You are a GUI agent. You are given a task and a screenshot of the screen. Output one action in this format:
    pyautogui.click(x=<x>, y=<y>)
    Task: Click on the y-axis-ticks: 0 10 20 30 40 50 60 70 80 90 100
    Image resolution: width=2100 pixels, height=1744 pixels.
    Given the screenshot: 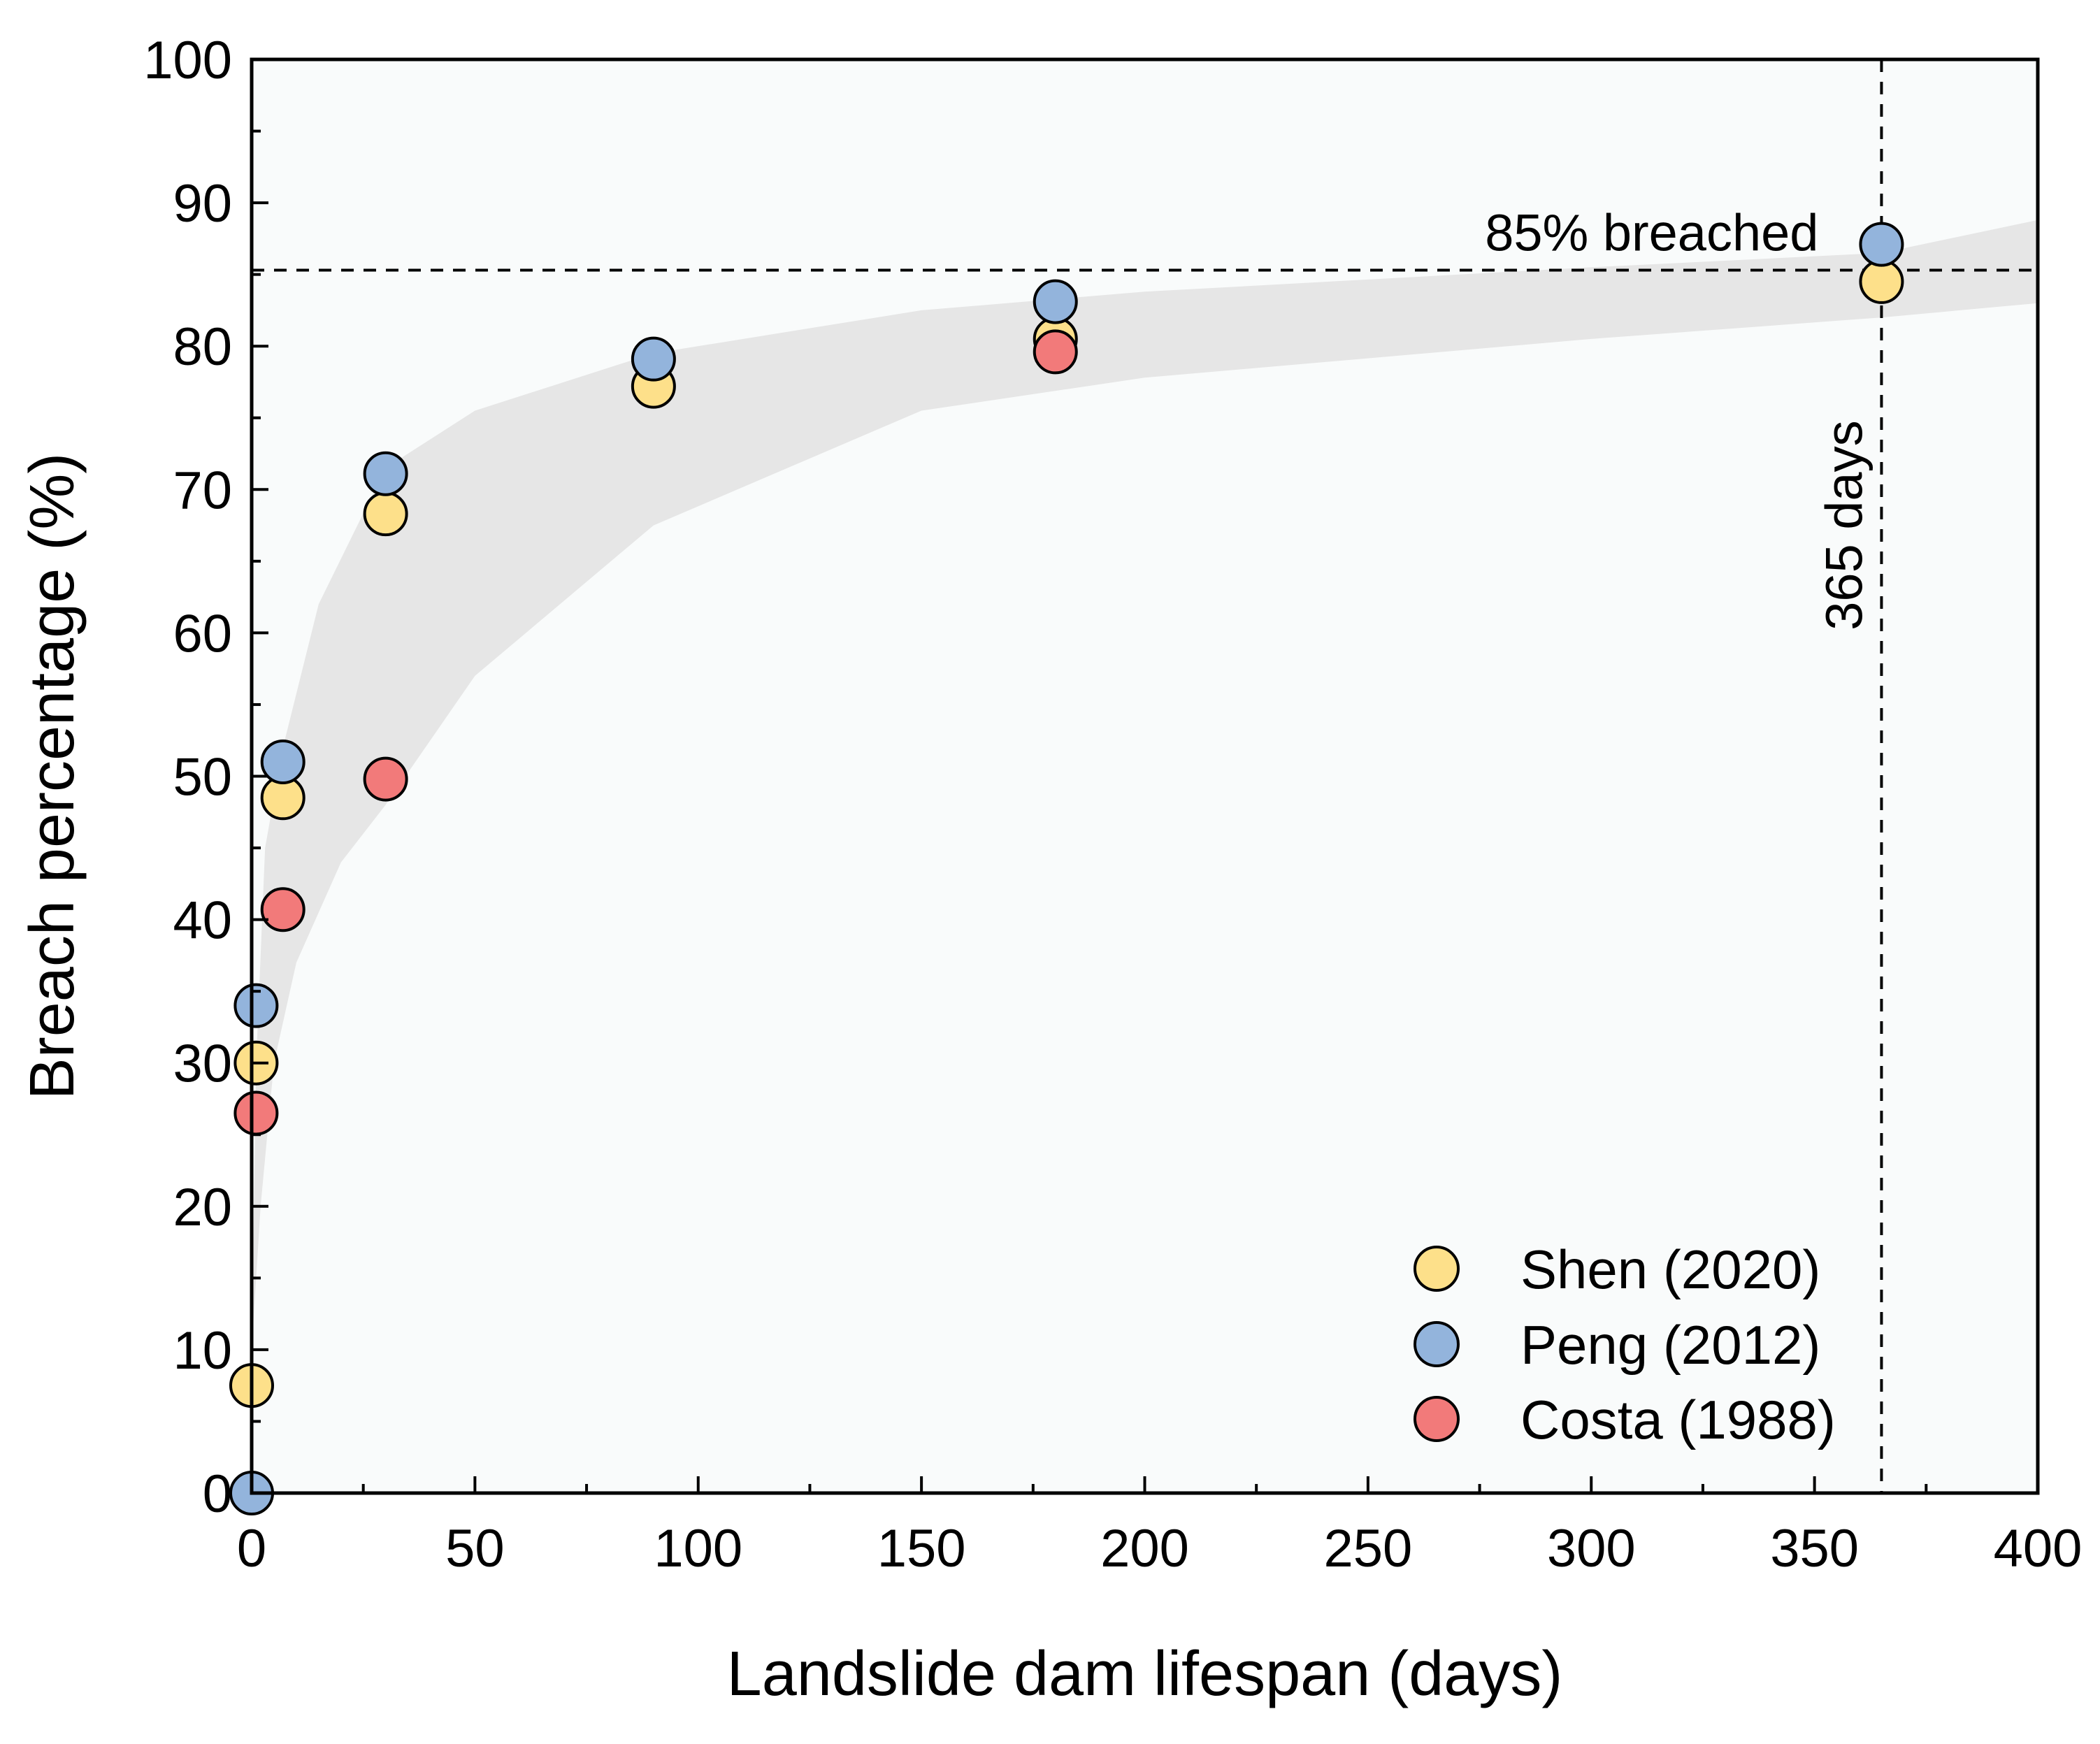 What is the action you would take?
    pyautogui.click(x=206, y=778)
    